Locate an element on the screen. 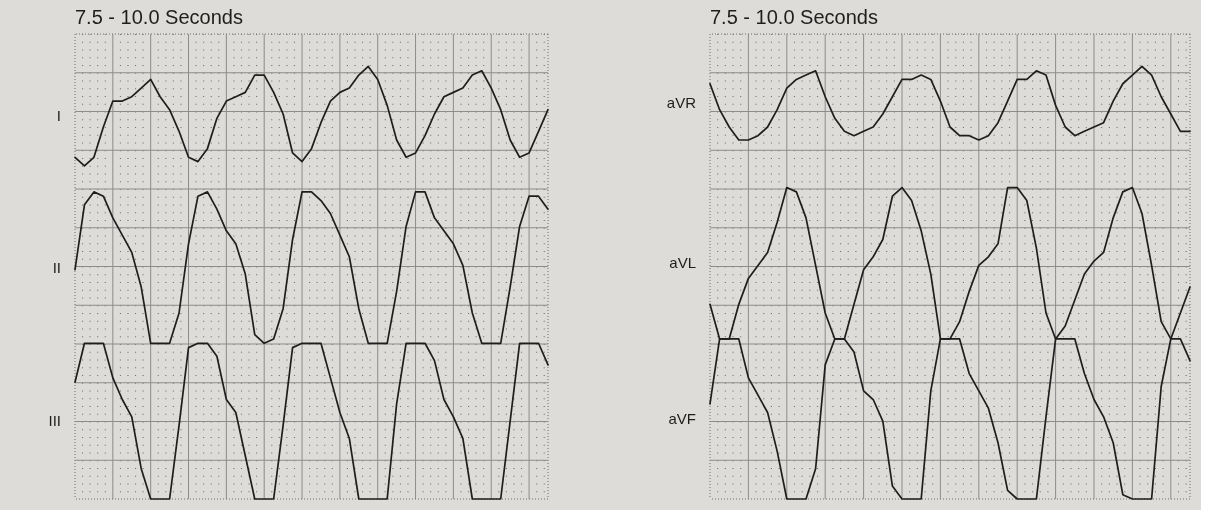 Image resolution: width=1220 pixels, height=514 pixels. text: I is located at coordinates (58, 116).